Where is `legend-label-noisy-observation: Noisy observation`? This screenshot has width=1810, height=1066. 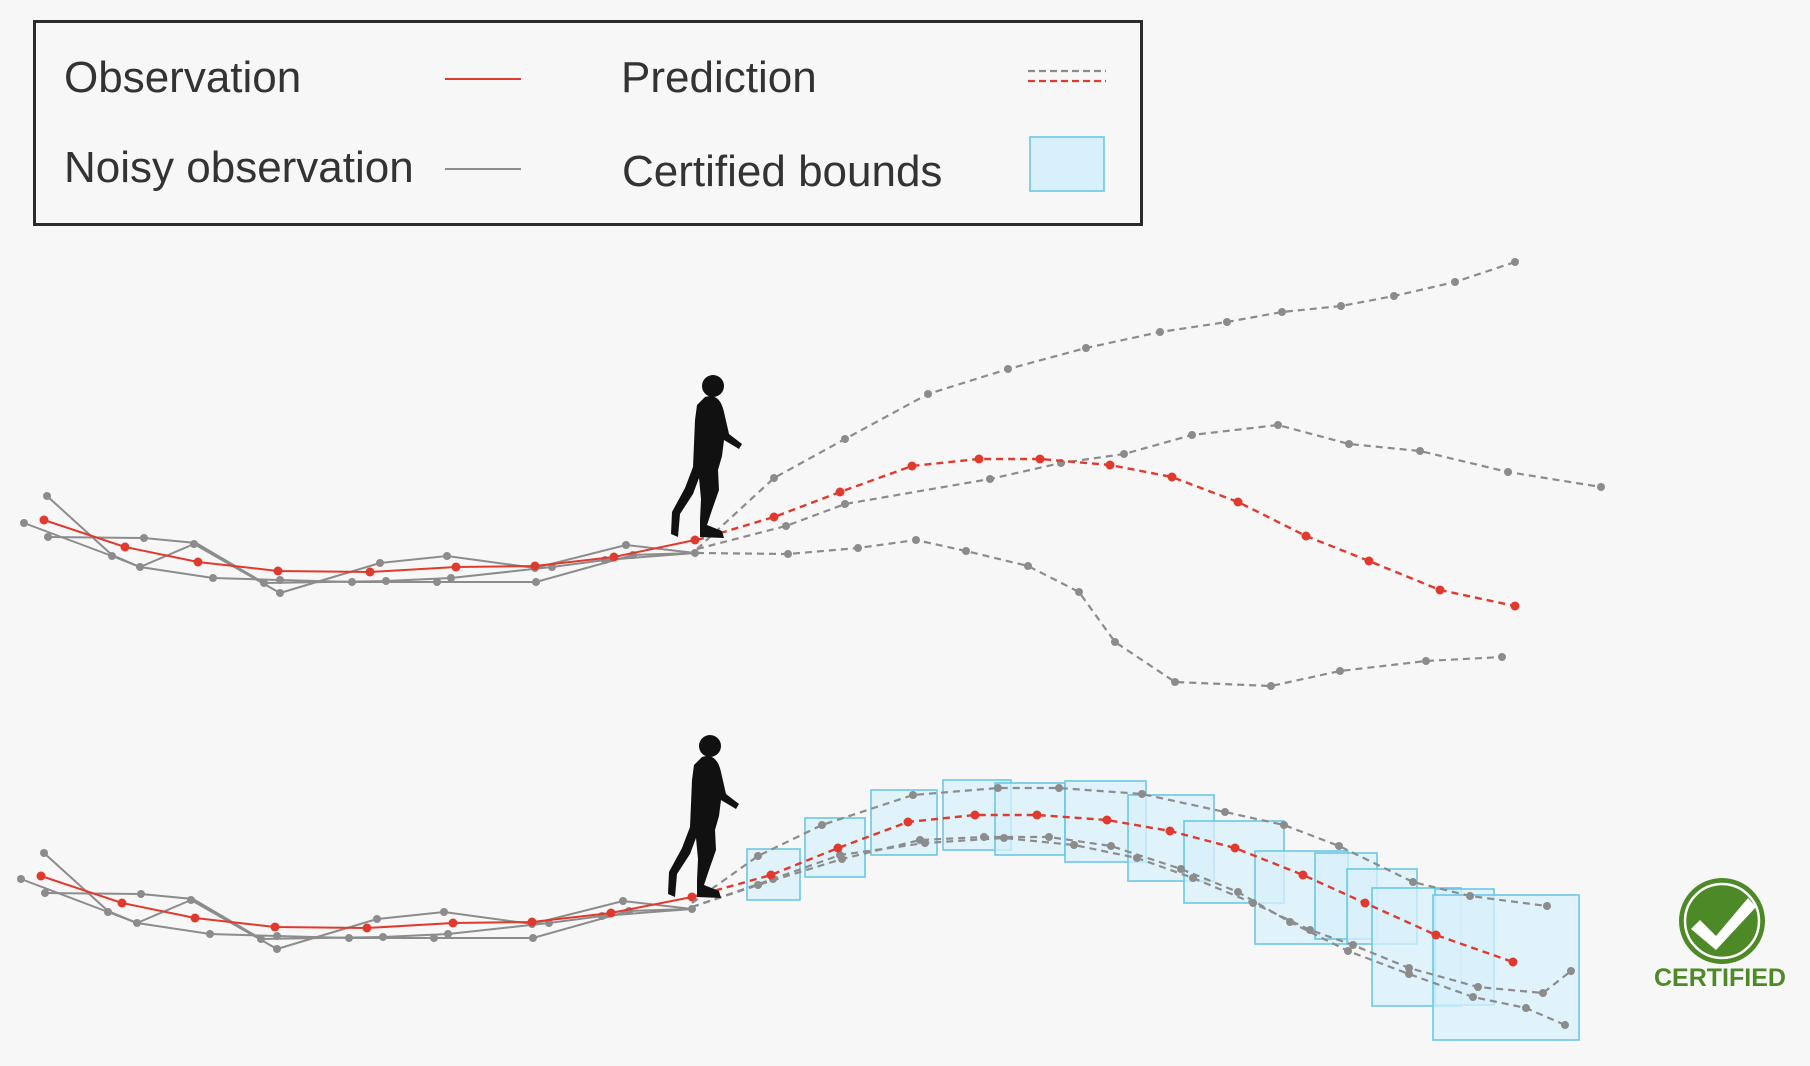 legend-label-noisy-observation: Noisy observation is located at coordinates (239, 167).